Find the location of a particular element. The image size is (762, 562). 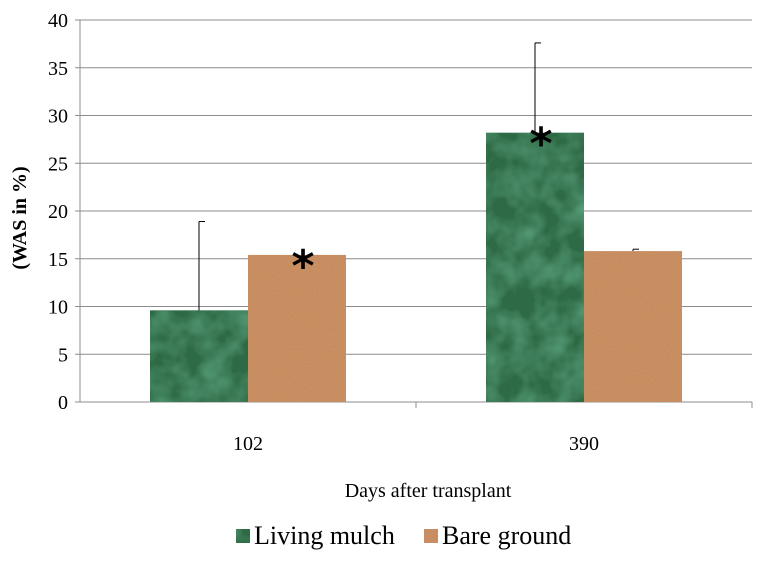

x-axis-title: Days after transplant is located at coordinates (428, 491).